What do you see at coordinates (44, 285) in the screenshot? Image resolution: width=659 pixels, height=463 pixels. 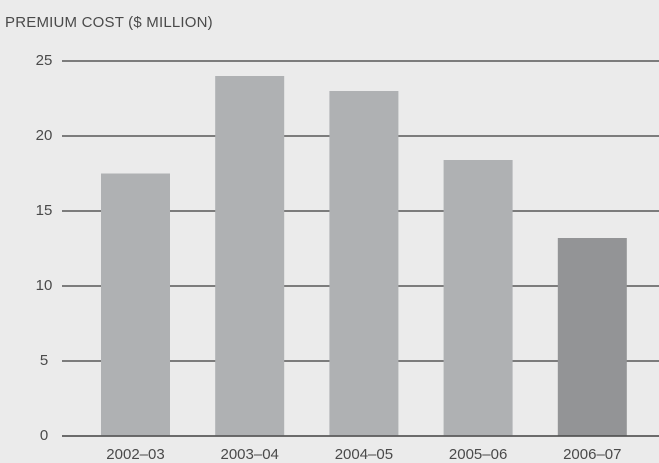 I see `y-tick-label: 10` at bounding box center [44, 285].